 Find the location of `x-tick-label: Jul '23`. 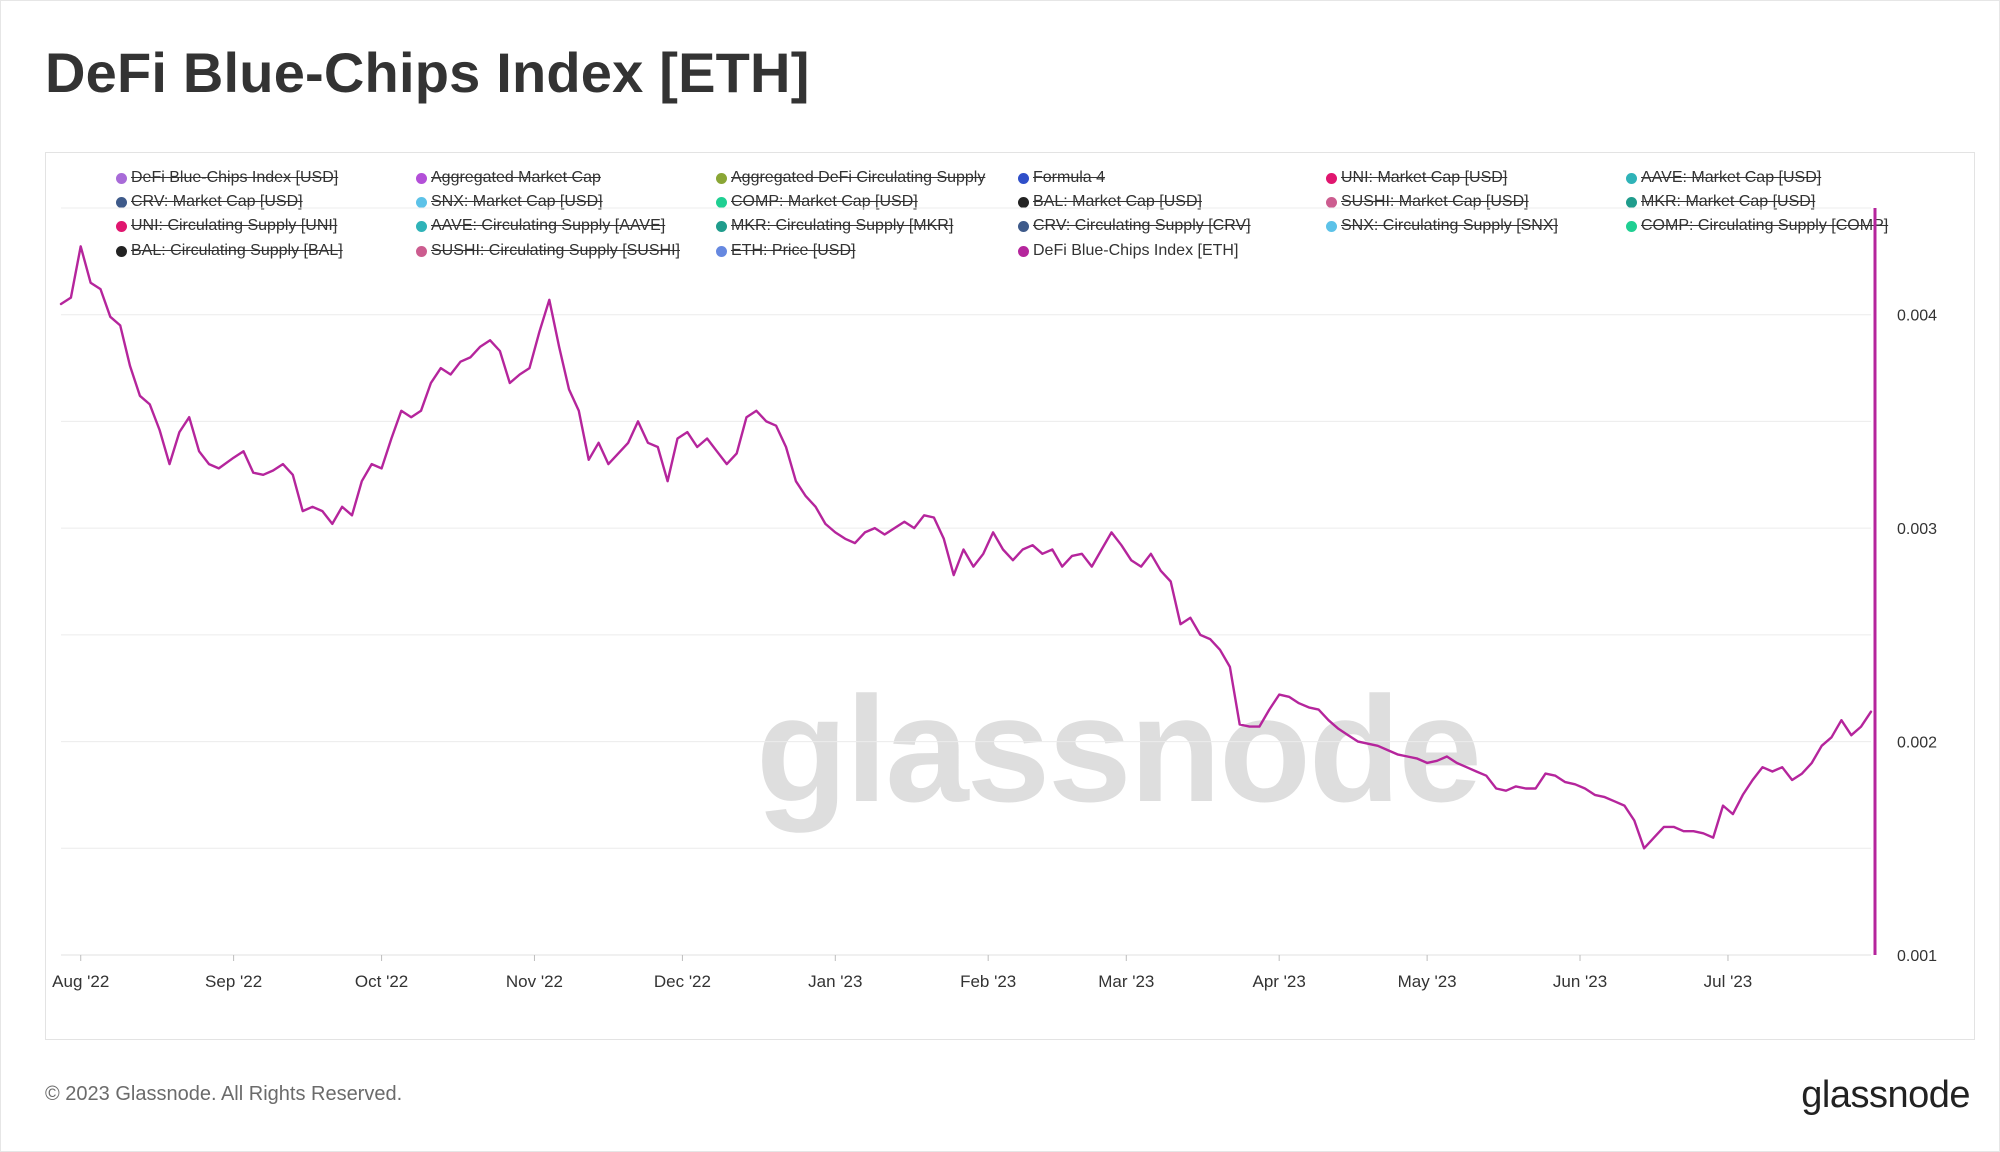

x-tick-label: Jul '23 is located at coordinates (1728, 981).